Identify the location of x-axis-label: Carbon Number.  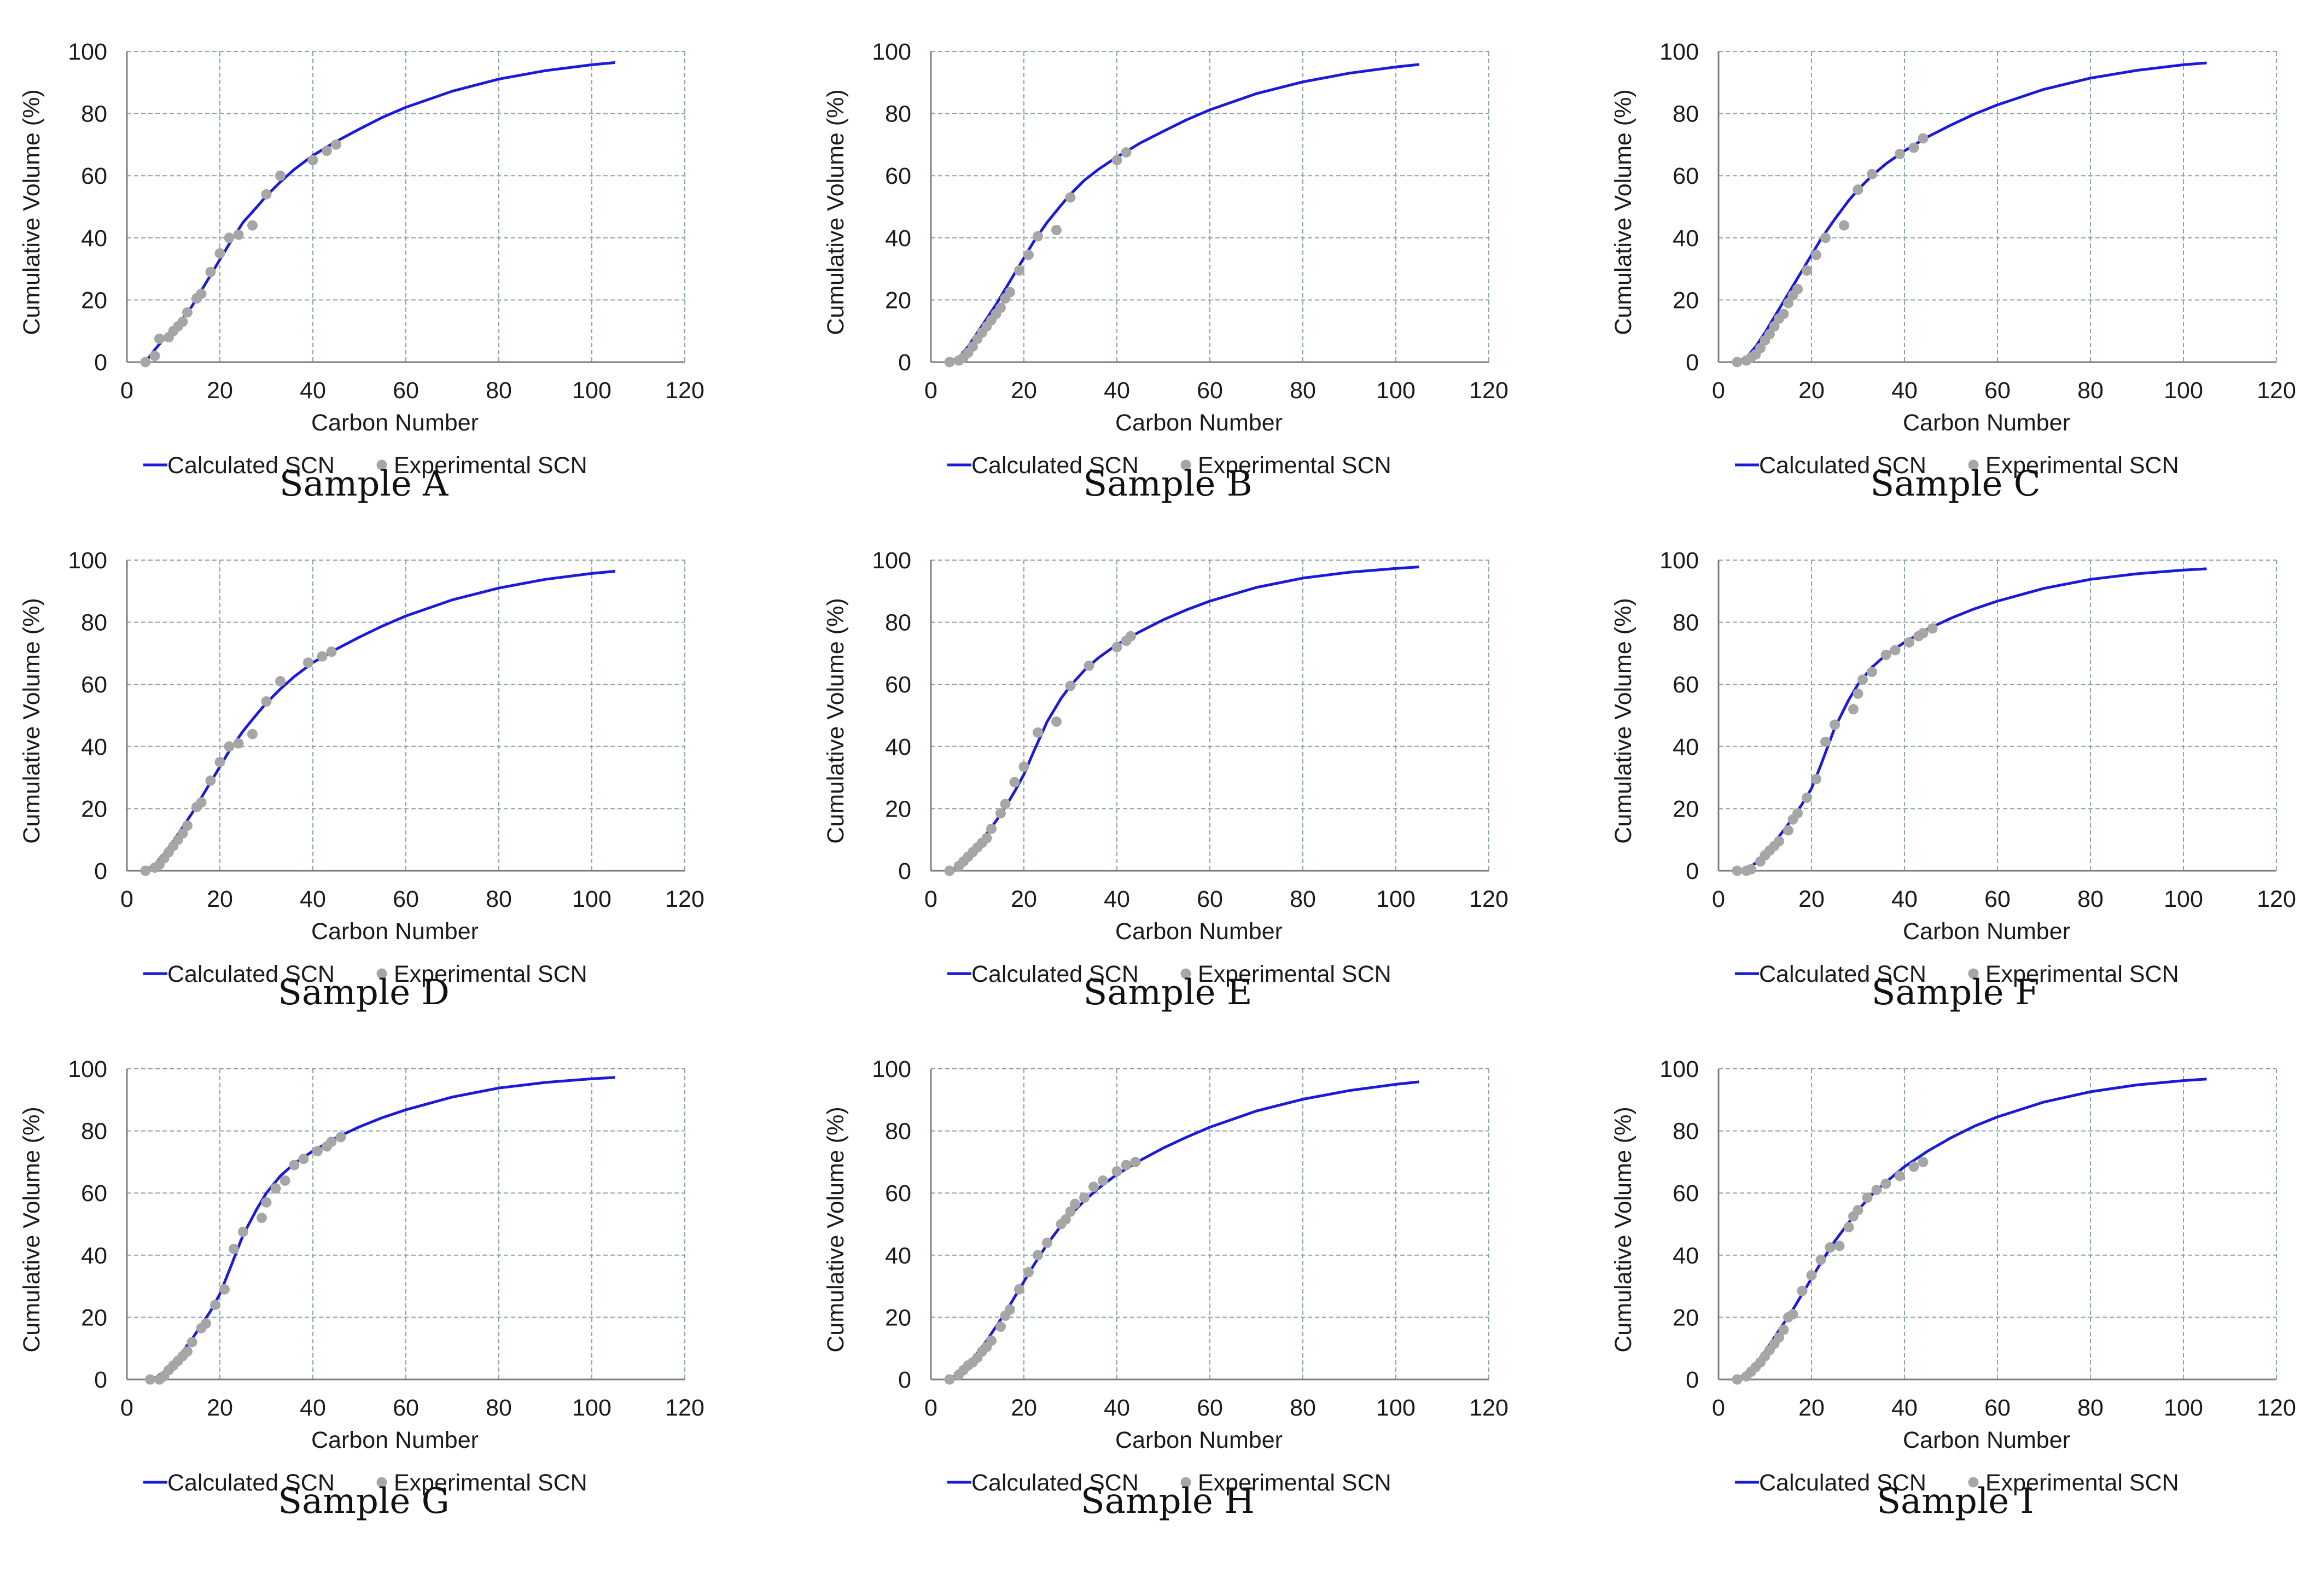
(1986, 931).